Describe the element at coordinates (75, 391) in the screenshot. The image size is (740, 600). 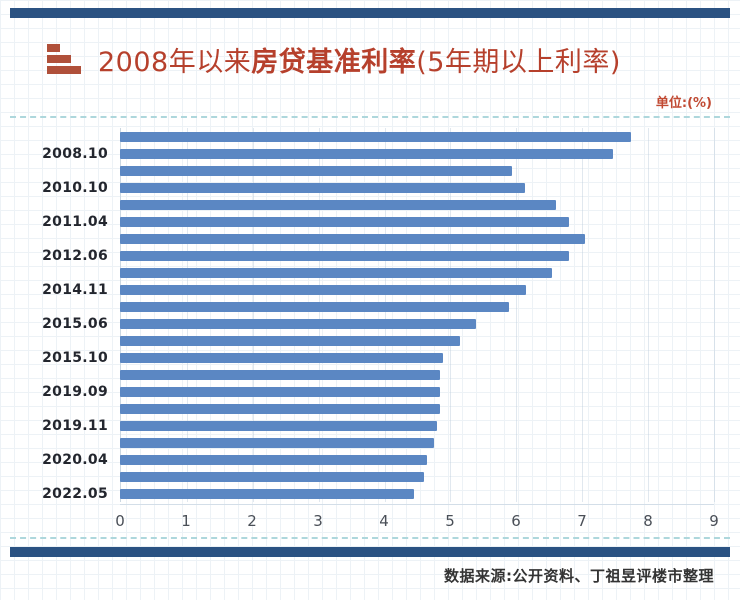
I see `bar-category-label: 2019.09` at that location.